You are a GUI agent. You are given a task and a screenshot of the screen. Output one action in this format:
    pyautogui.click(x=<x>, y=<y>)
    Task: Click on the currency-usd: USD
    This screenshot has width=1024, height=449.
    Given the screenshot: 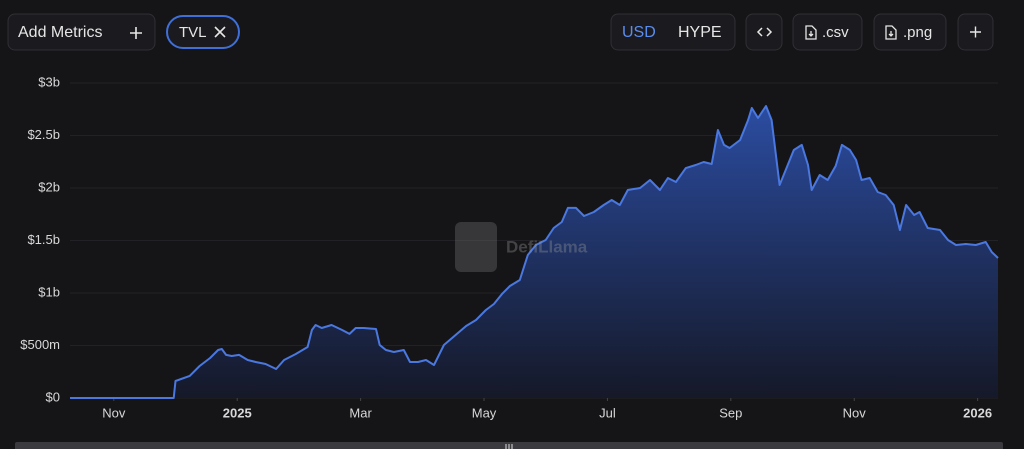 What is the action you would take?
    pyautogui.click(x=639, y=32)
    